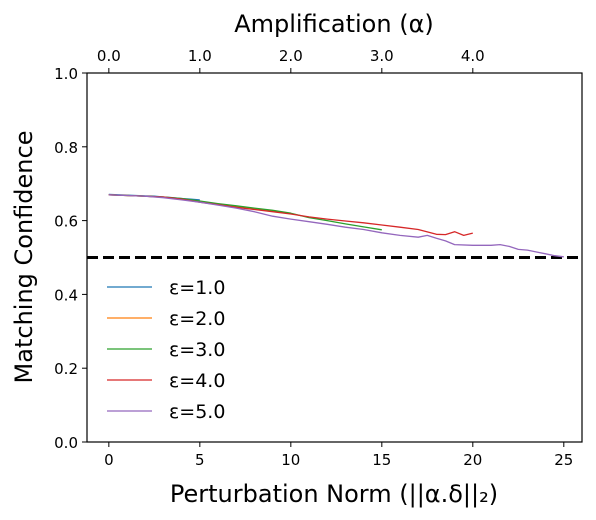 This screenshot has height=520, width=596. What do you see at coordinates (200, 460) in the screenshot?
I see `x-tick-label: 5` at bounding box center [200, 460].